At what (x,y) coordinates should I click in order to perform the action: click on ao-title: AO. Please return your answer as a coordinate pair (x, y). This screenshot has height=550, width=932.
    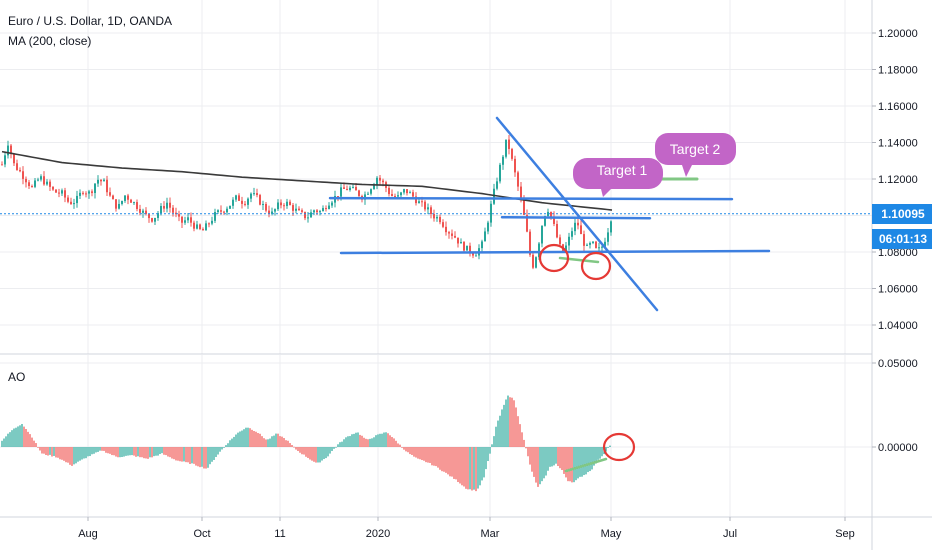
    Looking at the image, I should click on (16, 377).